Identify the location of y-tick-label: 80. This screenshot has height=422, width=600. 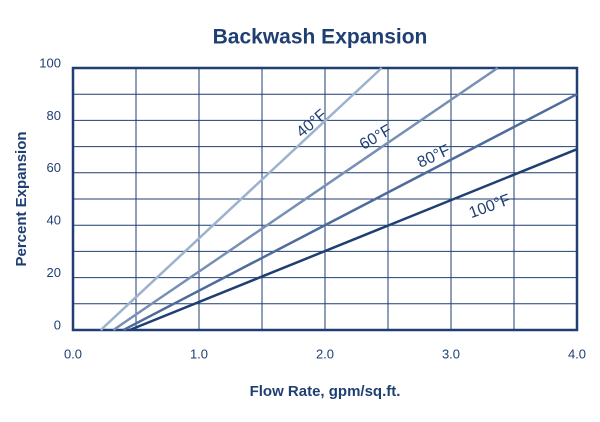
(54, 115).